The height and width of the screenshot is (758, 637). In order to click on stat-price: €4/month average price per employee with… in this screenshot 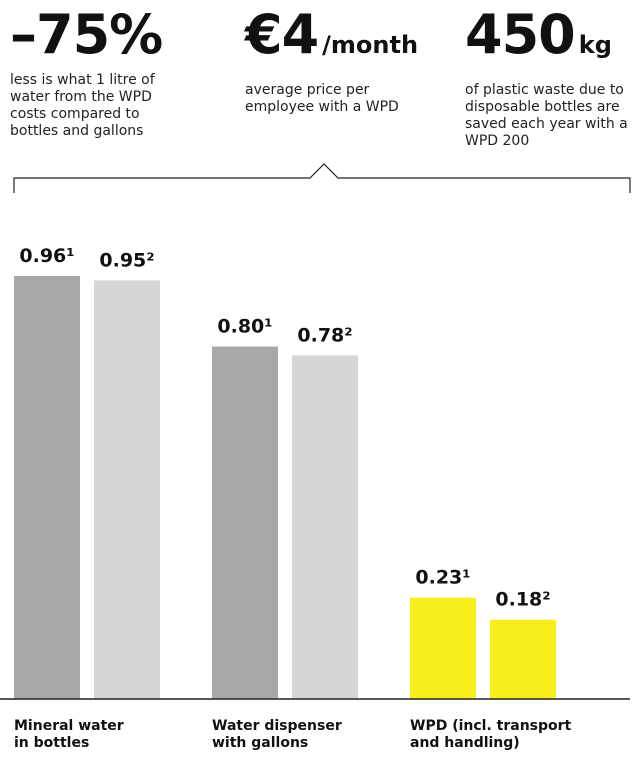, I will do `click(340, 58)`.